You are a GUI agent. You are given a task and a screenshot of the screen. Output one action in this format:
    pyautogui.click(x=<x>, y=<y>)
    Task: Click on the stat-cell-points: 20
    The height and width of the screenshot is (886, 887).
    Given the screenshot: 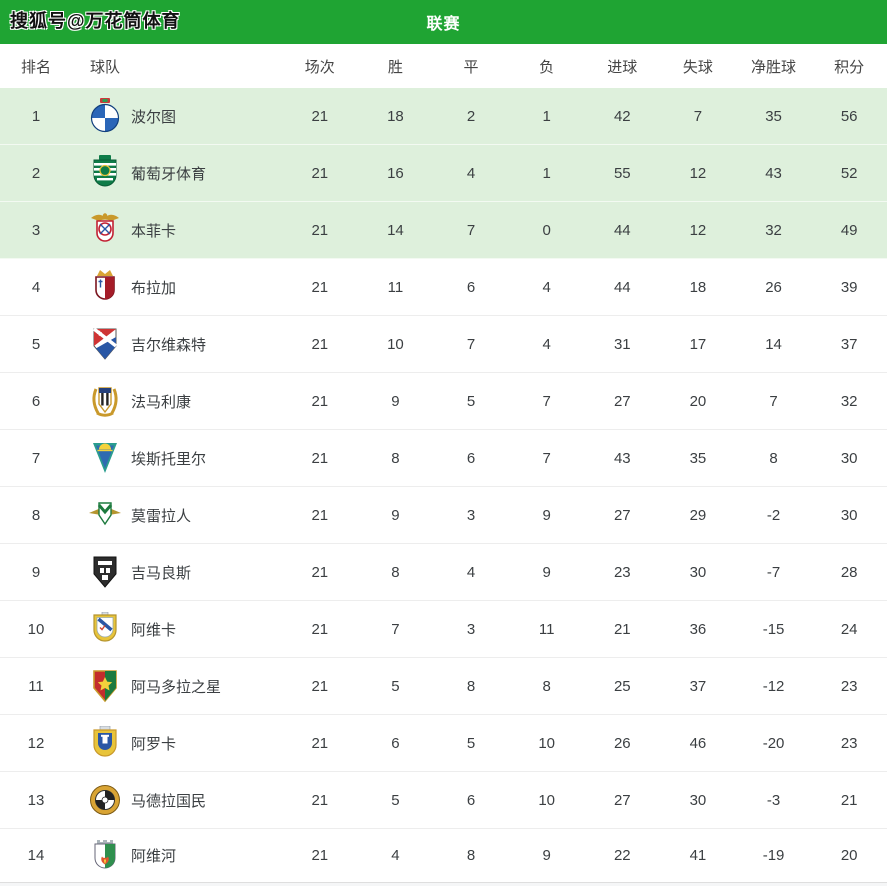 What is the action you would take?
    pyautogui.click(x=849, y=855)
    